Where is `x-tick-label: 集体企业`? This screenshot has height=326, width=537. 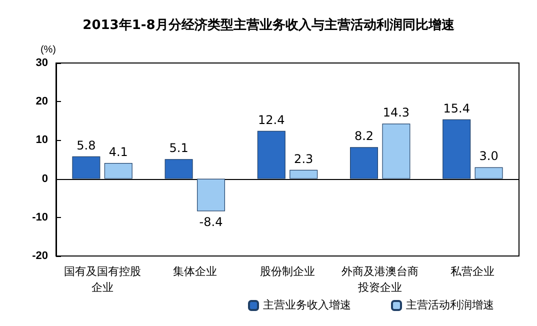 x-tick-label: 集体企业 is located at coordinates (194, 271).